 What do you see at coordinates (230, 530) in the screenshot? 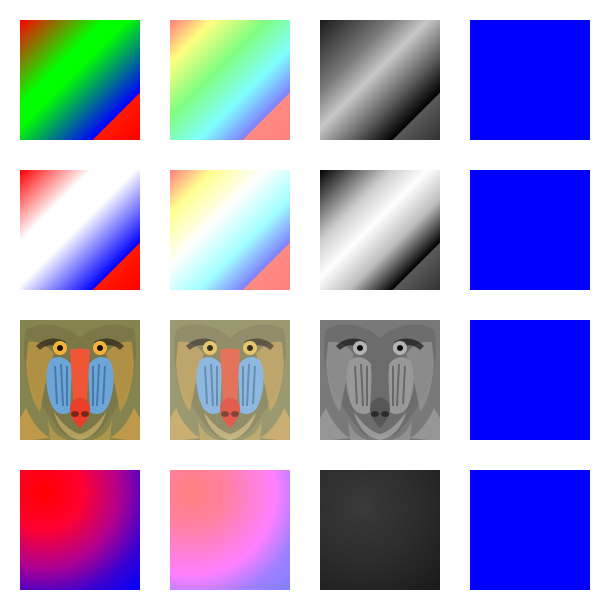
I see `tile-r4c2-radial-pink-violet` at bounding box center [230, 530].